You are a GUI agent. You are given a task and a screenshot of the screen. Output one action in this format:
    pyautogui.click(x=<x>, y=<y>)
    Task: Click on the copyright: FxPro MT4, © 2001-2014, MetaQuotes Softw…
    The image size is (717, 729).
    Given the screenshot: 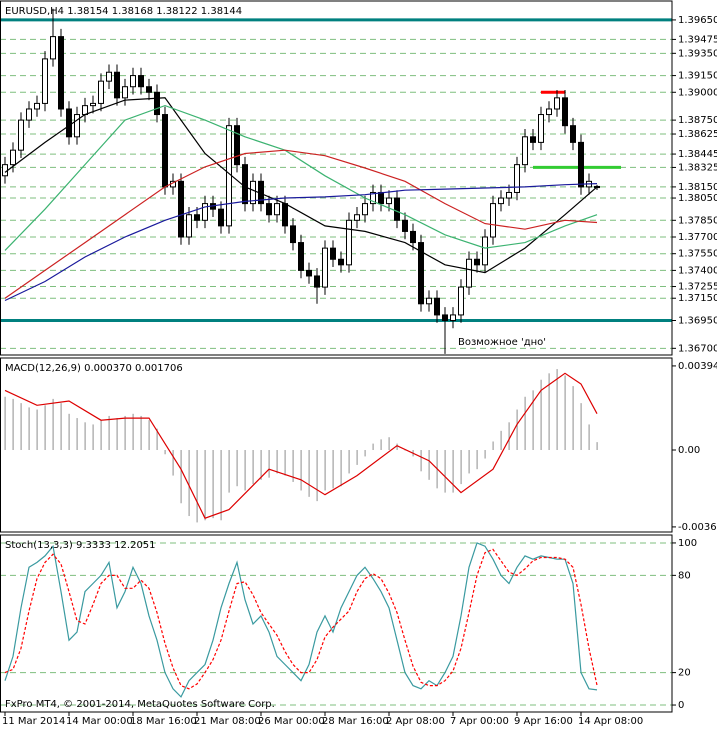 What is the action you would take?
    pyautogui.click(x=140, y=704)
    